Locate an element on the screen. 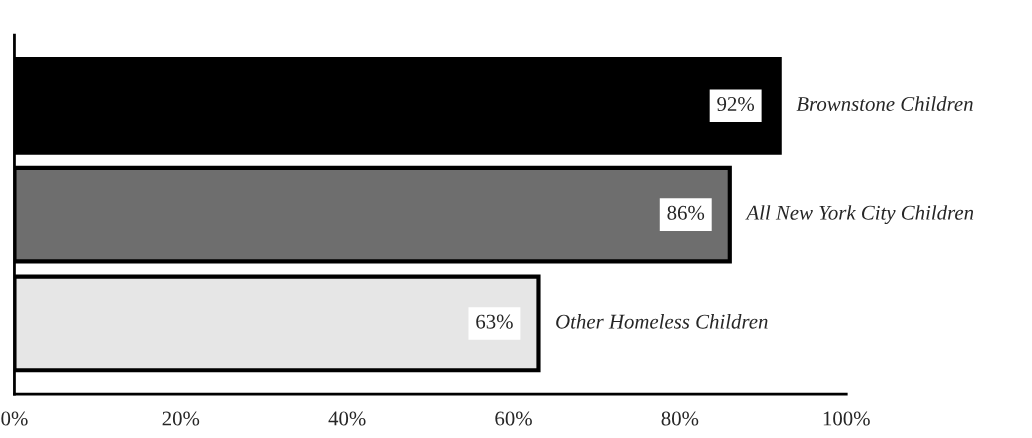  data-label: 92% is located at coordinates (736, 104).